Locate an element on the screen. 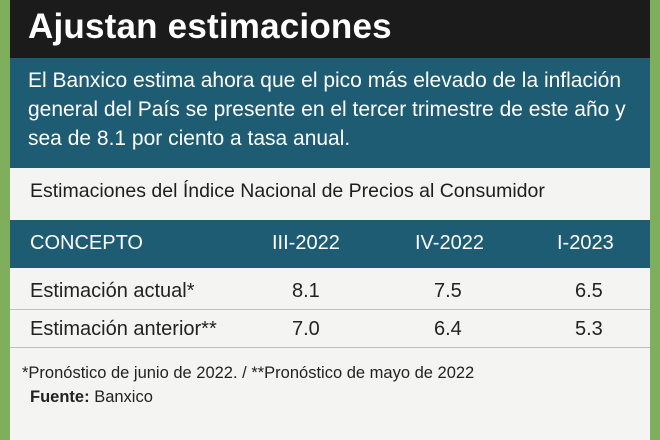 The height and width of the screenshot is (440, 660). cell-value: 7.5 is located at coordinates (448, 291).